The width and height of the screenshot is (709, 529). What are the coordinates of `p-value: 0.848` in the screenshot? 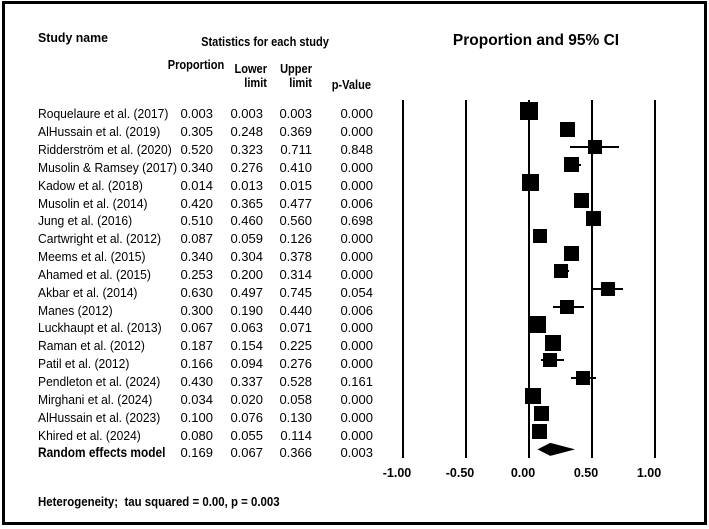 It's located at (356, 150).